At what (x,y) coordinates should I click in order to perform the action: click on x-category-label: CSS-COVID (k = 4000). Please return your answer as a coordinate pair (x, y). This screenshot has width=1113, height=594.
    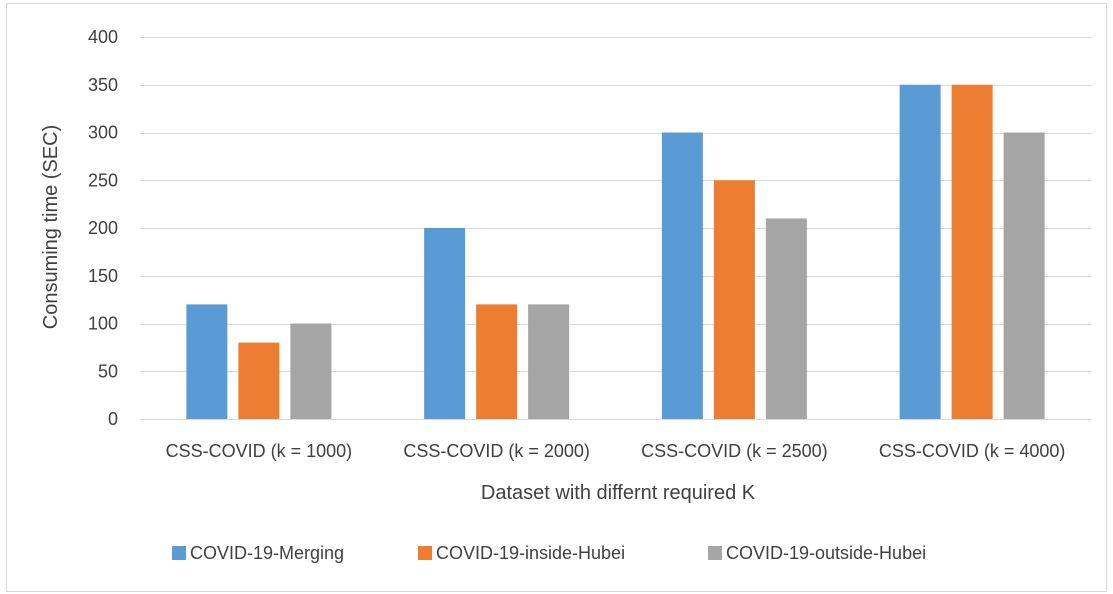
    Looking at the image, I should click on (972, 451).